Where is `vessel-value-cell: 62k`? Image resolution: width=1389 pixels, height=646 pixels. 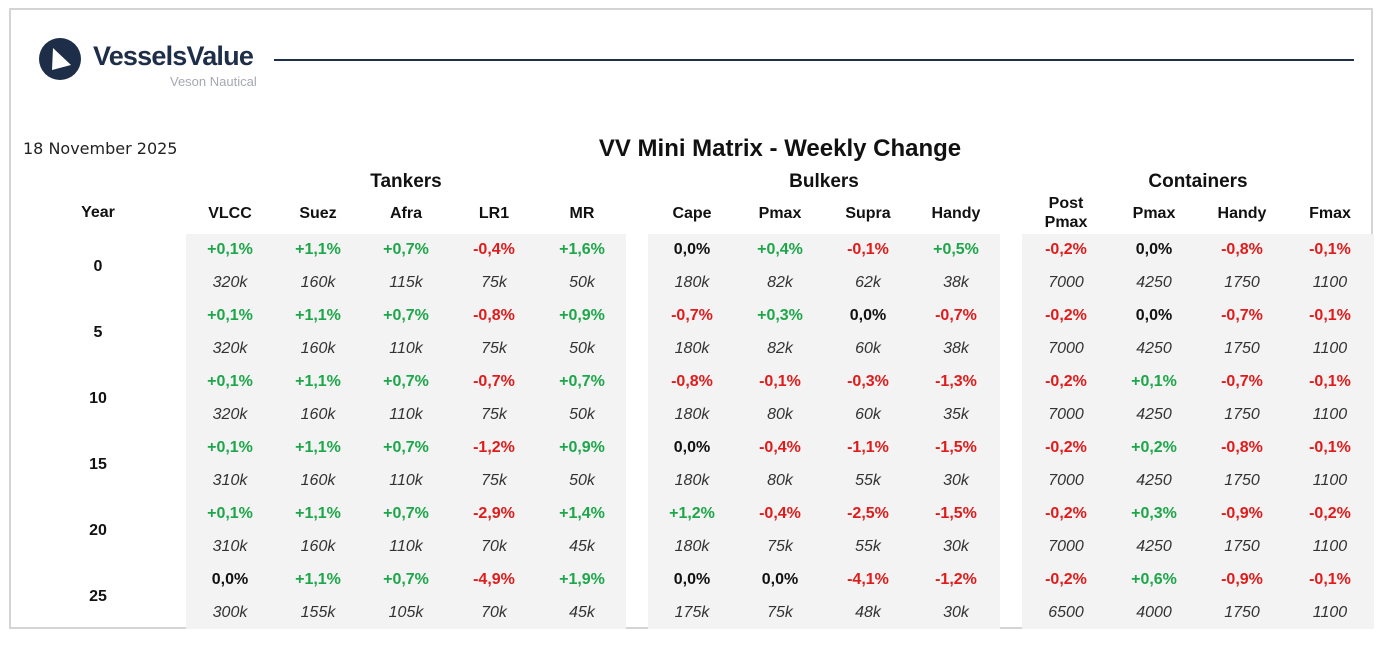 vessel-value-cell: 62k is located at coordinates (868, 282).